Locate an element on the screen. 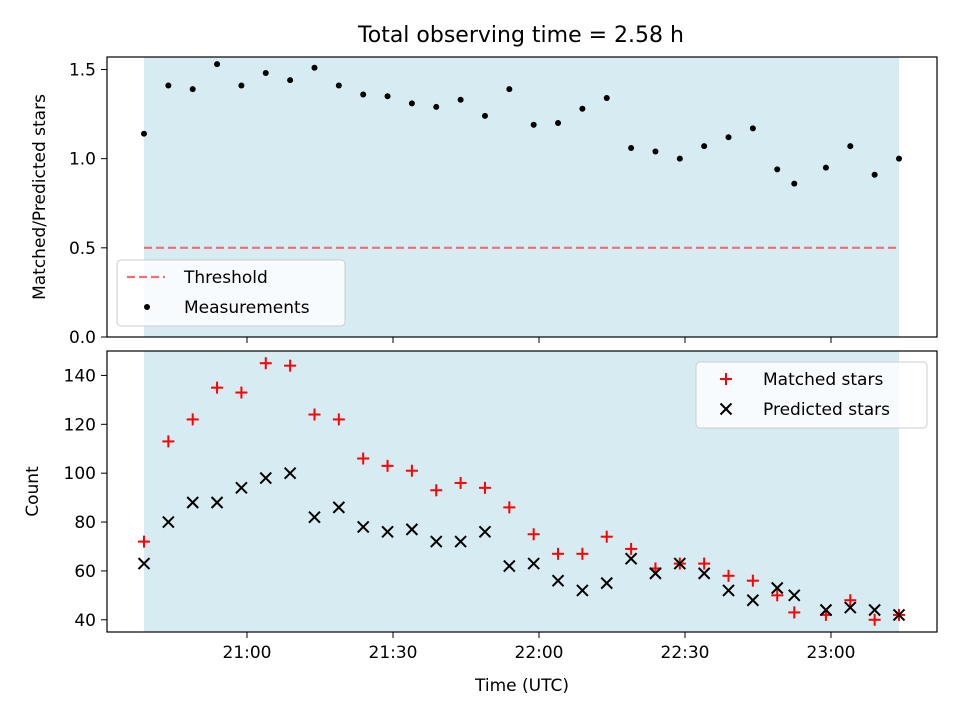 This screenshot has height=720, width=960. y-tick-label: 0.0 is located at coordinates (82, 338).